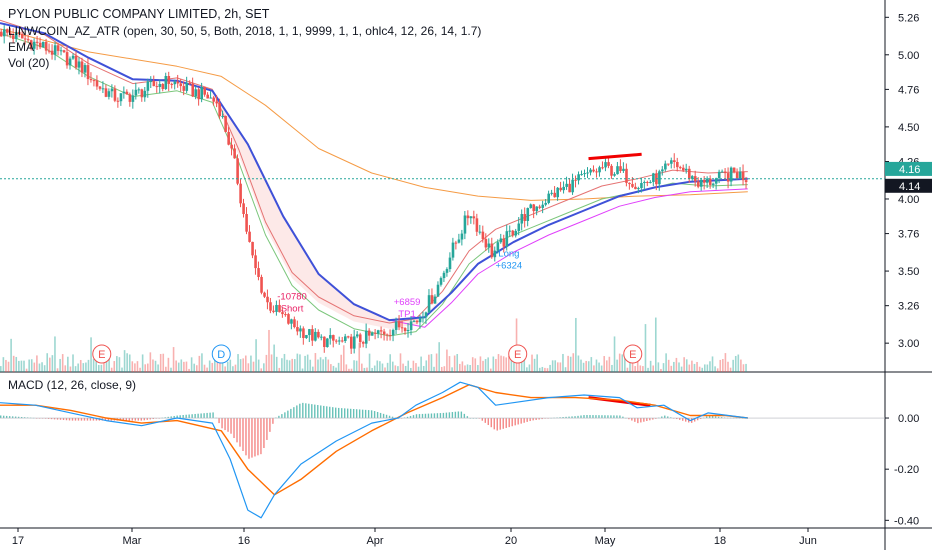 This screenshot has height=555, width=932. Describe the element at coordinates (909, 170) in the screenshot. I see `price-label: 4.16` at that location.